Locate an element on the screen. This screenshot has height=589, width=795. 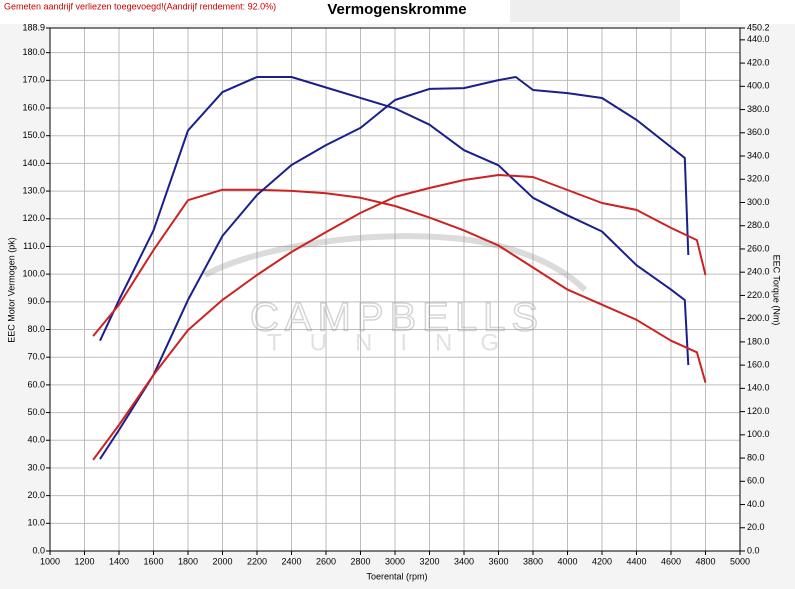
y2-tick-label: 0.0 is located at coordinates (753, 550).